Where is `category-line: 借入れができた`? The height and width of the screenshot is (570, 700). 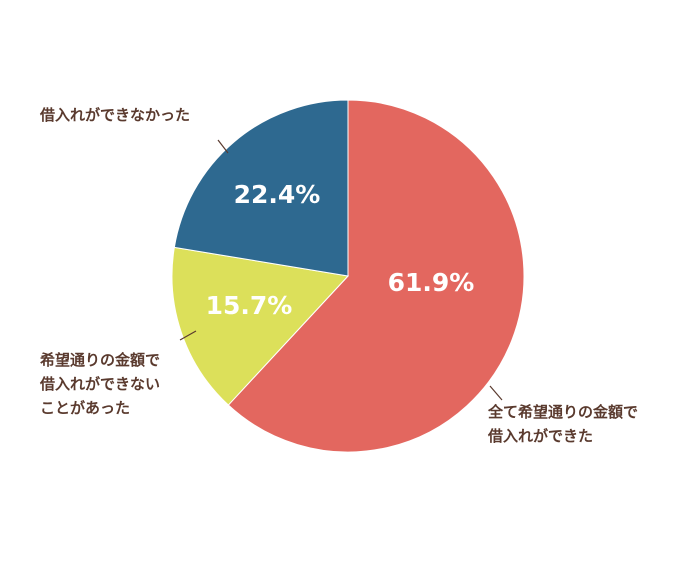 category-line: 借入れができた is located at coordinates (540, 436).